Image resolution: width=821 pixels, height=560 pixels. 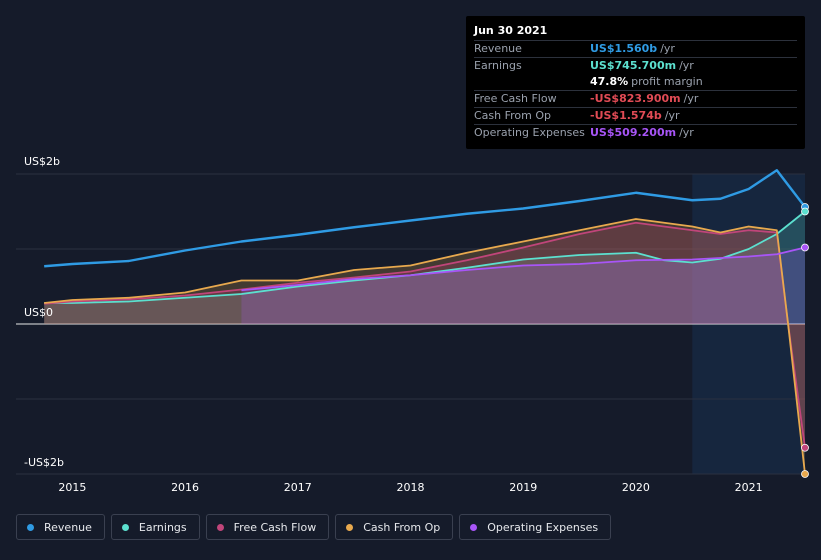 I want to click on y-tick-label: US$2b, so click(x=42, y=161).